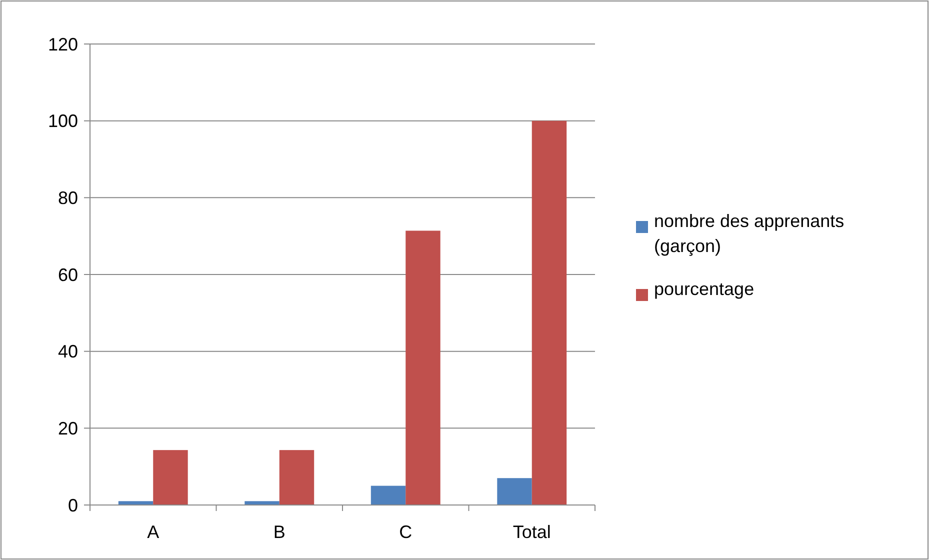 The width and height of the screenshot is (929, 560). Describe the element at coordinates (68, 198) in the screenshot. I see `y-tick-label: 80` at that location.